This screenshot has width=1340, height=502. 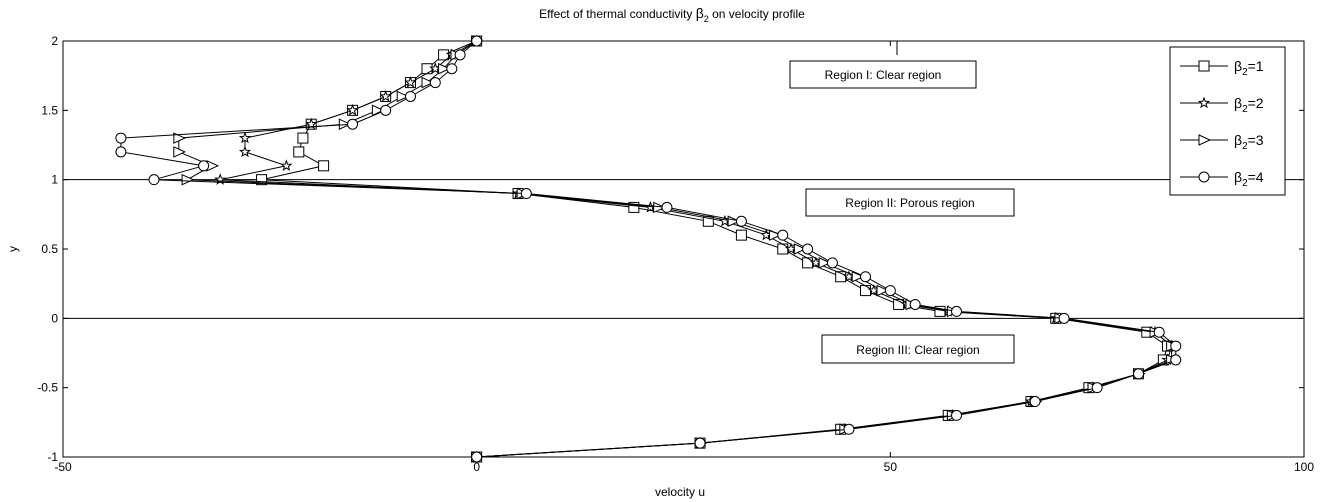 I want to click on annotation-region-1: Region I: Clear region, so click(x=883, y=65).